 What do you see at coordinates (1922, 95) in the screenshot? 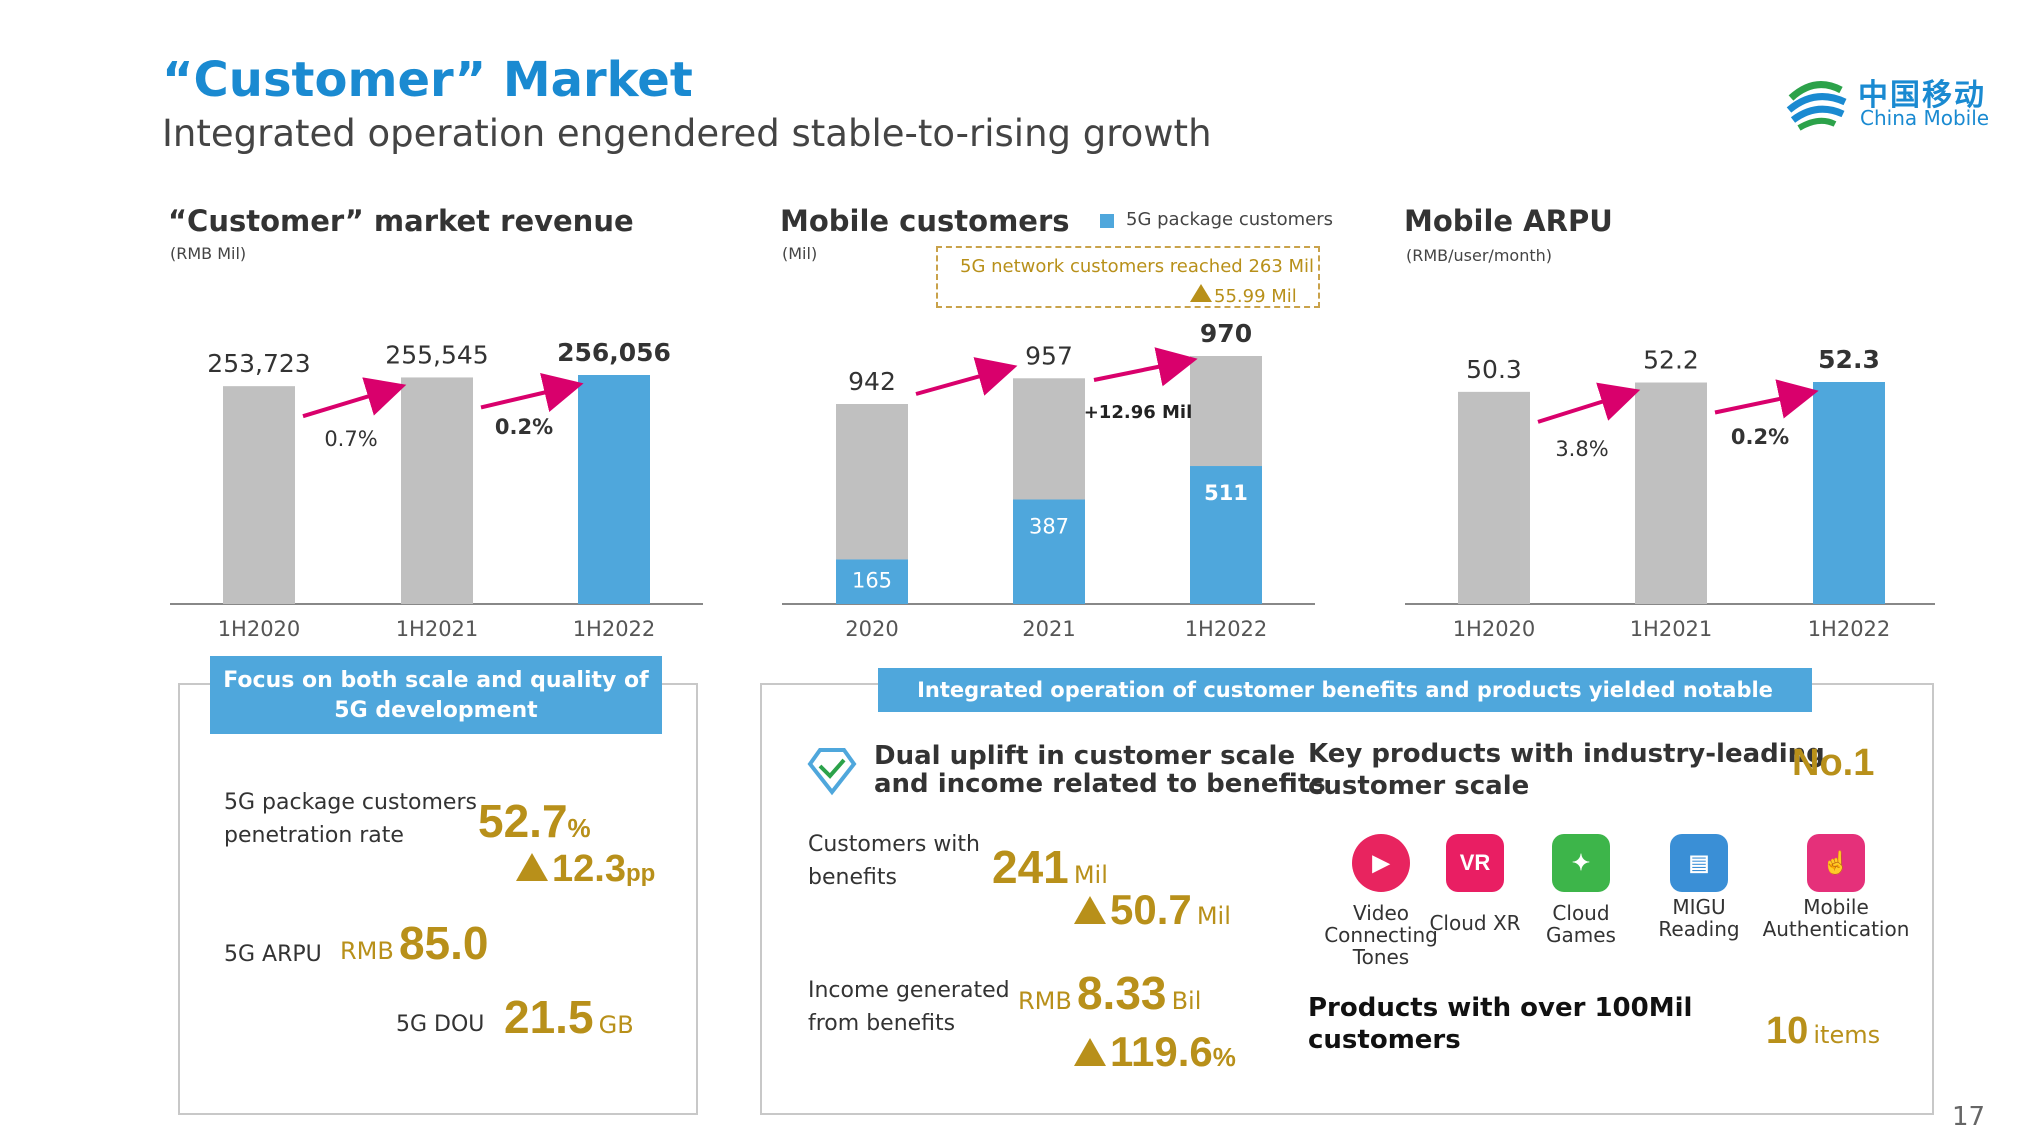
I see `logo-chinese-text: 中国移动` at bounding box center [1922, 95].